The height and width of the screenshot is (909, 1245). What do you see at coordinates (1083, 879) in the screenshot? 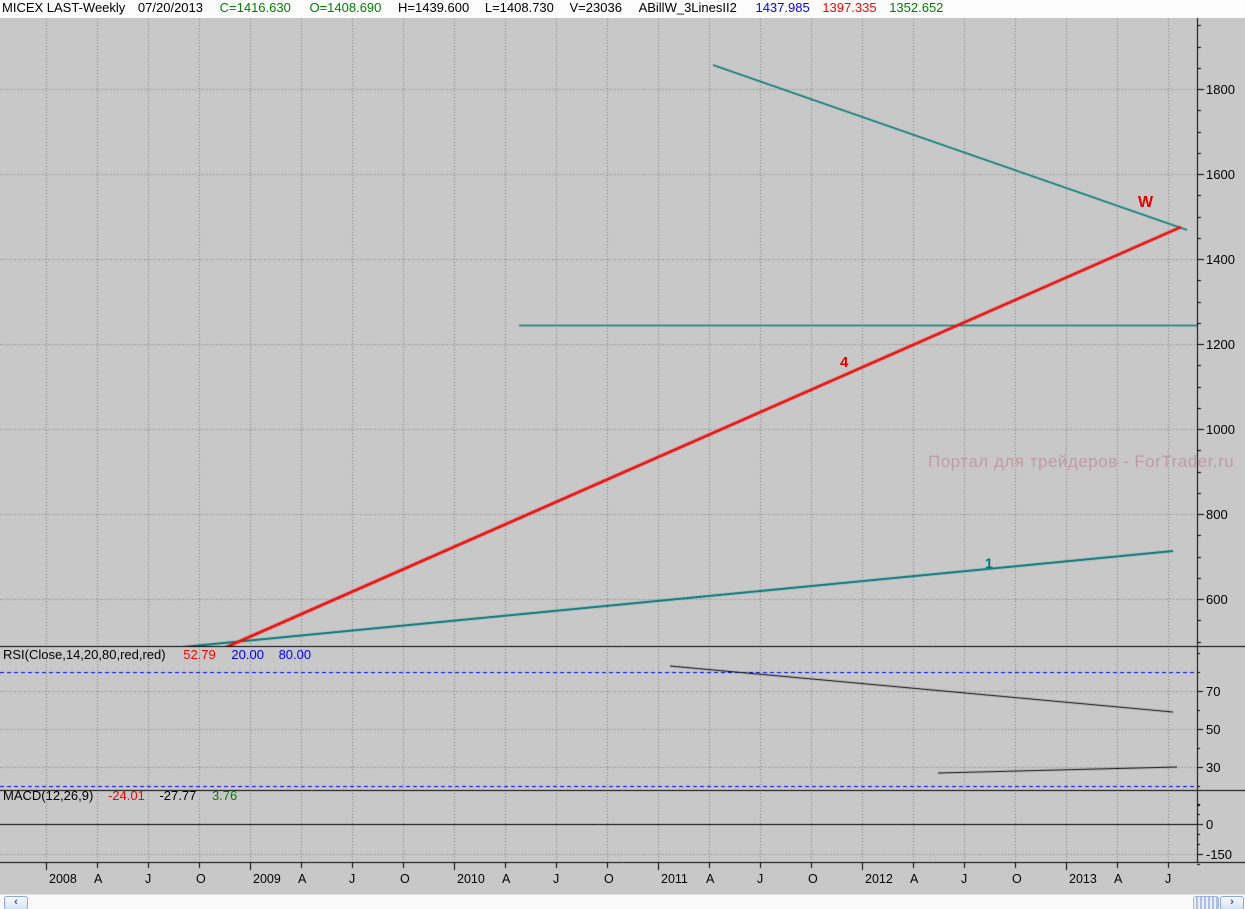
I see `x-axis-label: 2013` at bounding box center [1083, 879].